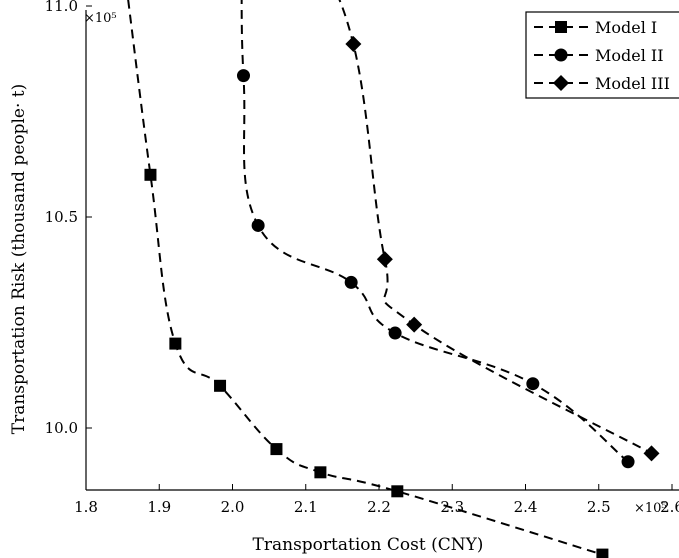 Image resolution: width=679 pixels, height=558 pixels. I want to click on legend-label: Model III, so click(632, 83).